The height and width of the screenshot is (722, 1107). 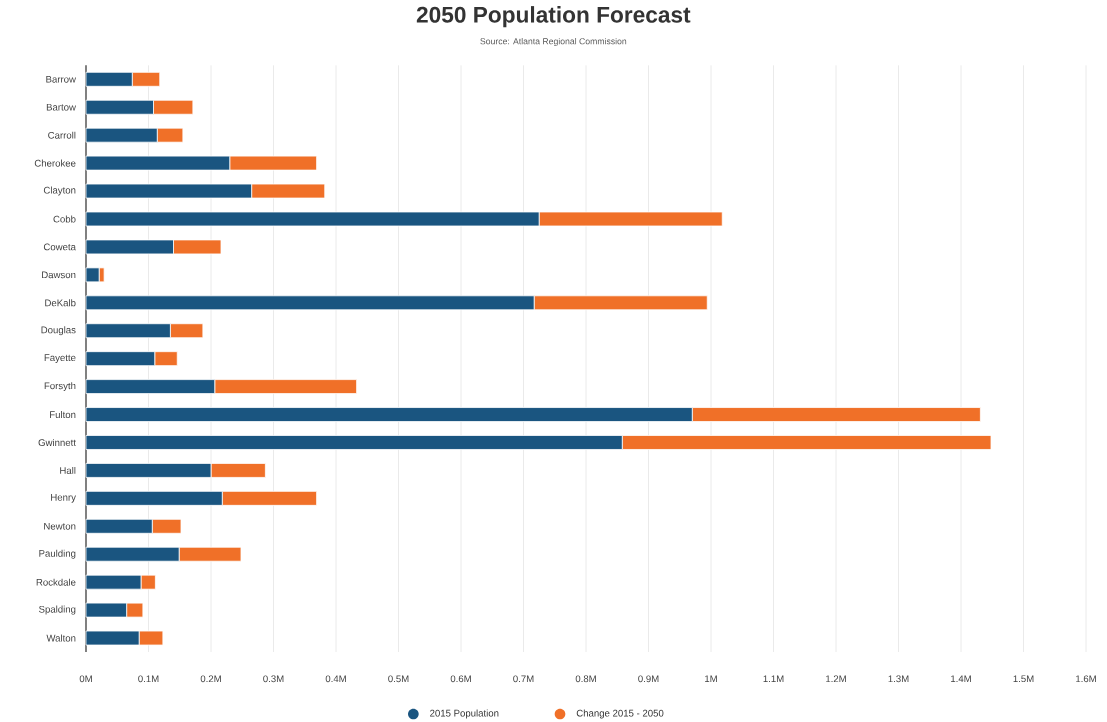 What do you see at coordinates (620, 714) in the screenshot?
I see `legend-label: Change 2015 - 2050` at bounding box center [620, 714].